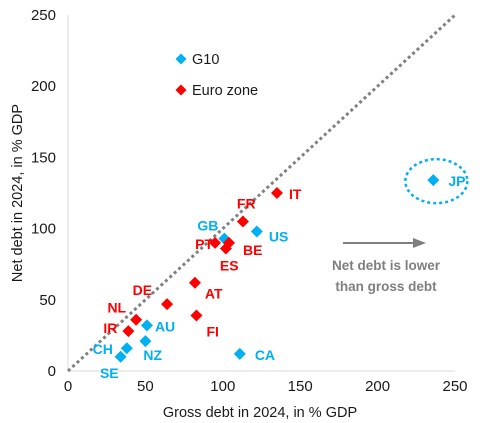 The image size is (480, 423). I want to click on point-label: ES, so click(229, 266).